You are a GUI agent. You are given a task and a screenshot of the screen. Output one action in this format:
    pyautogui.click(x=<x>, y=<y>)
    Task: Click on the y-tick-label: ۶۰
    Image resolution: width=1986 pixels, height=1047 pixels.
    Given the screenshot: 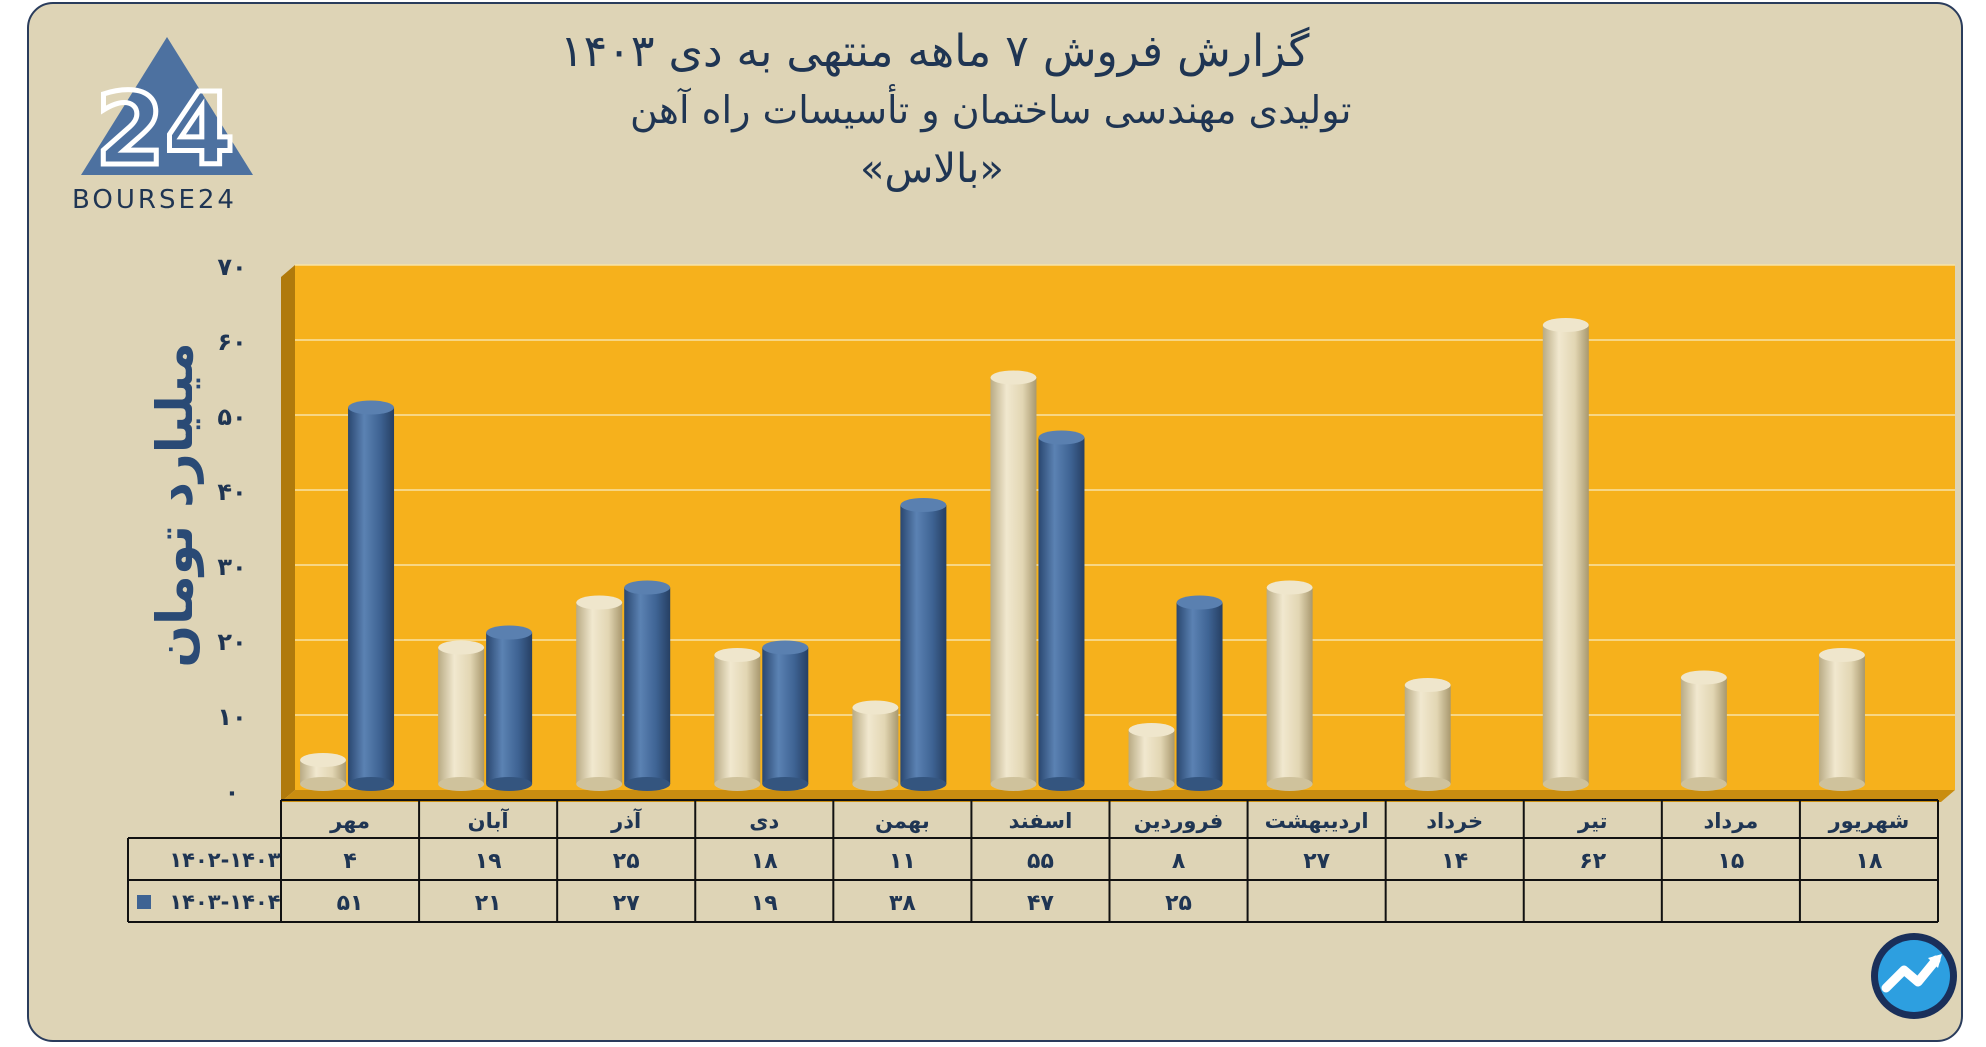 What is the action you would take?
    pyautogui.click(x=231, y=342)
    